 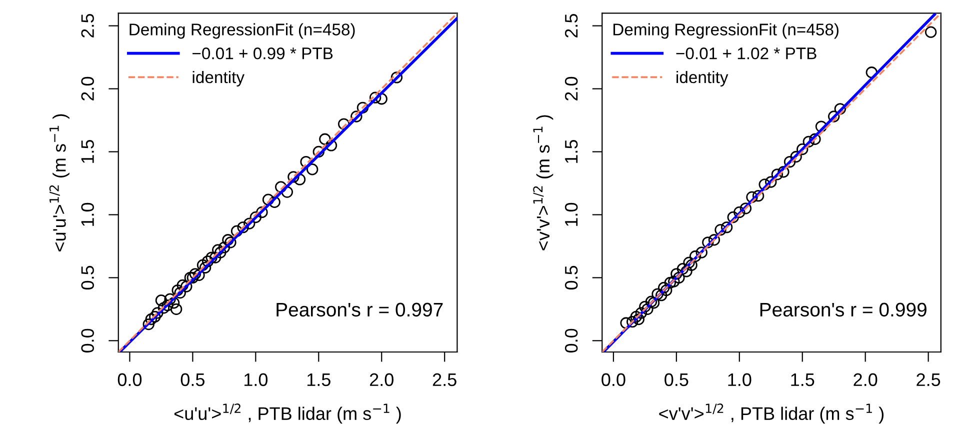 I want to click on annotation: Pearson's r = 0.997, so click(x=359, y=309).